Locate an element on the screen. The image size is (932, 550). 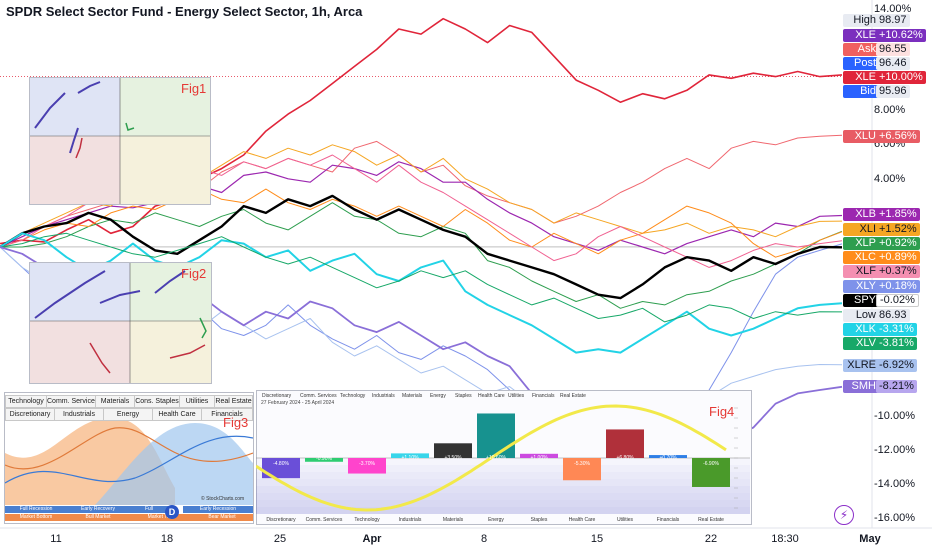
tag-xlp-value: +0.92% is located at coordinates (898, 243).